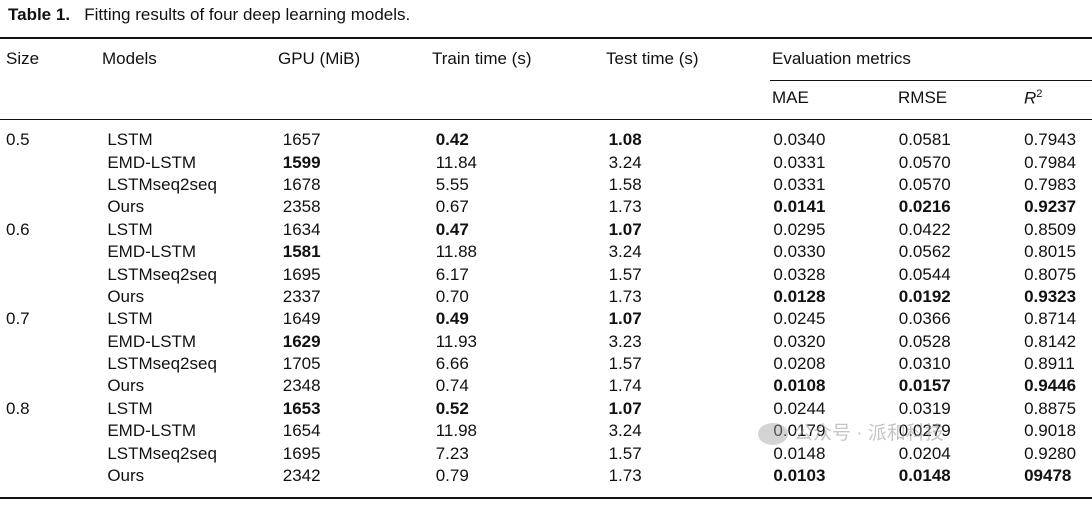  Describe the element at coordinates (1039, 94) in the screenshot. I see `header-r2-superscript: 2` at that location.